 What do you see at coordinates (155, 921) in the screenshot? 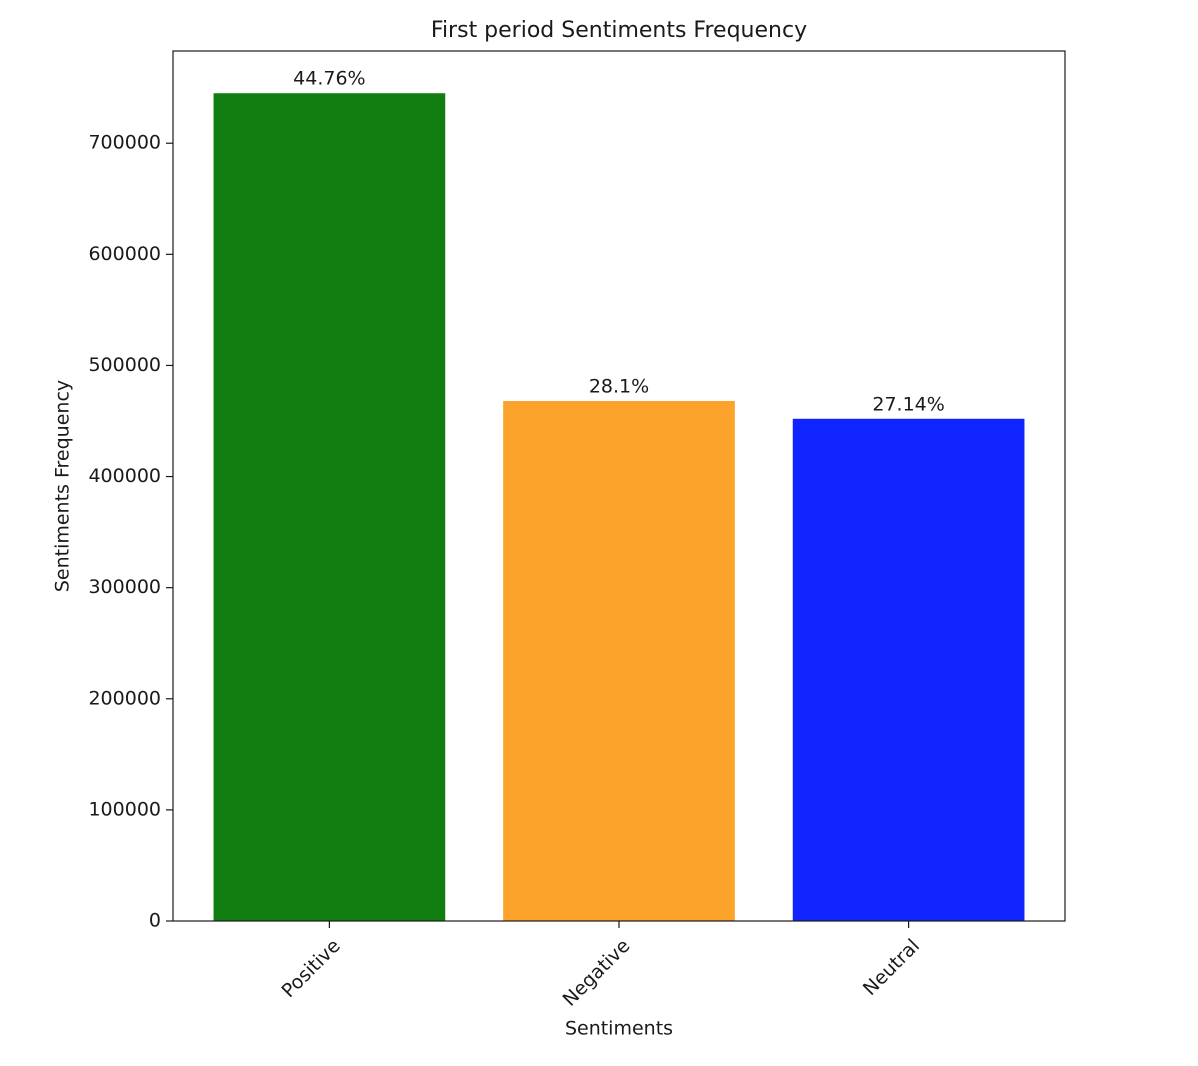
I see `y-tick-label: 0` at bounding box center [155, 921].